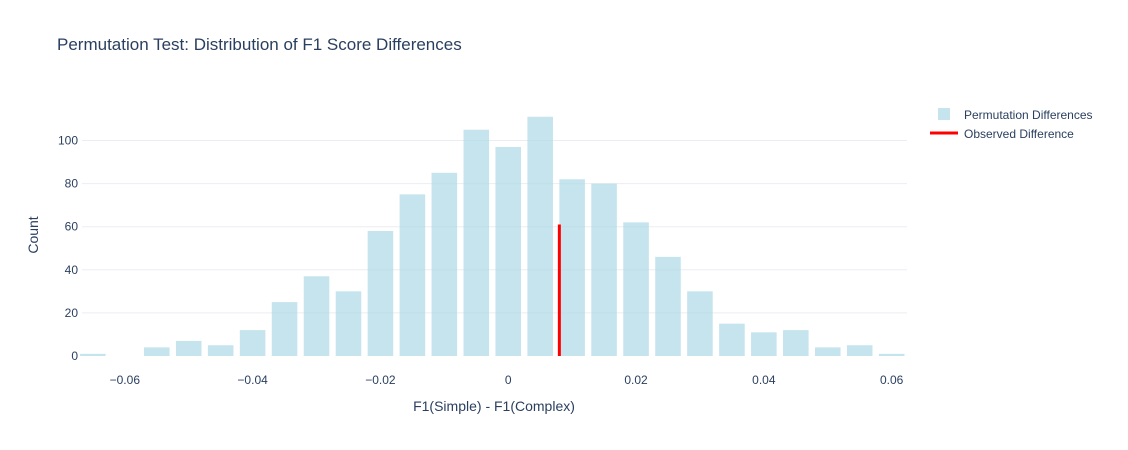 The width and height of the screenshot is (1128, 450). I want to click on y-tick-label: 80, so click(72, 184).